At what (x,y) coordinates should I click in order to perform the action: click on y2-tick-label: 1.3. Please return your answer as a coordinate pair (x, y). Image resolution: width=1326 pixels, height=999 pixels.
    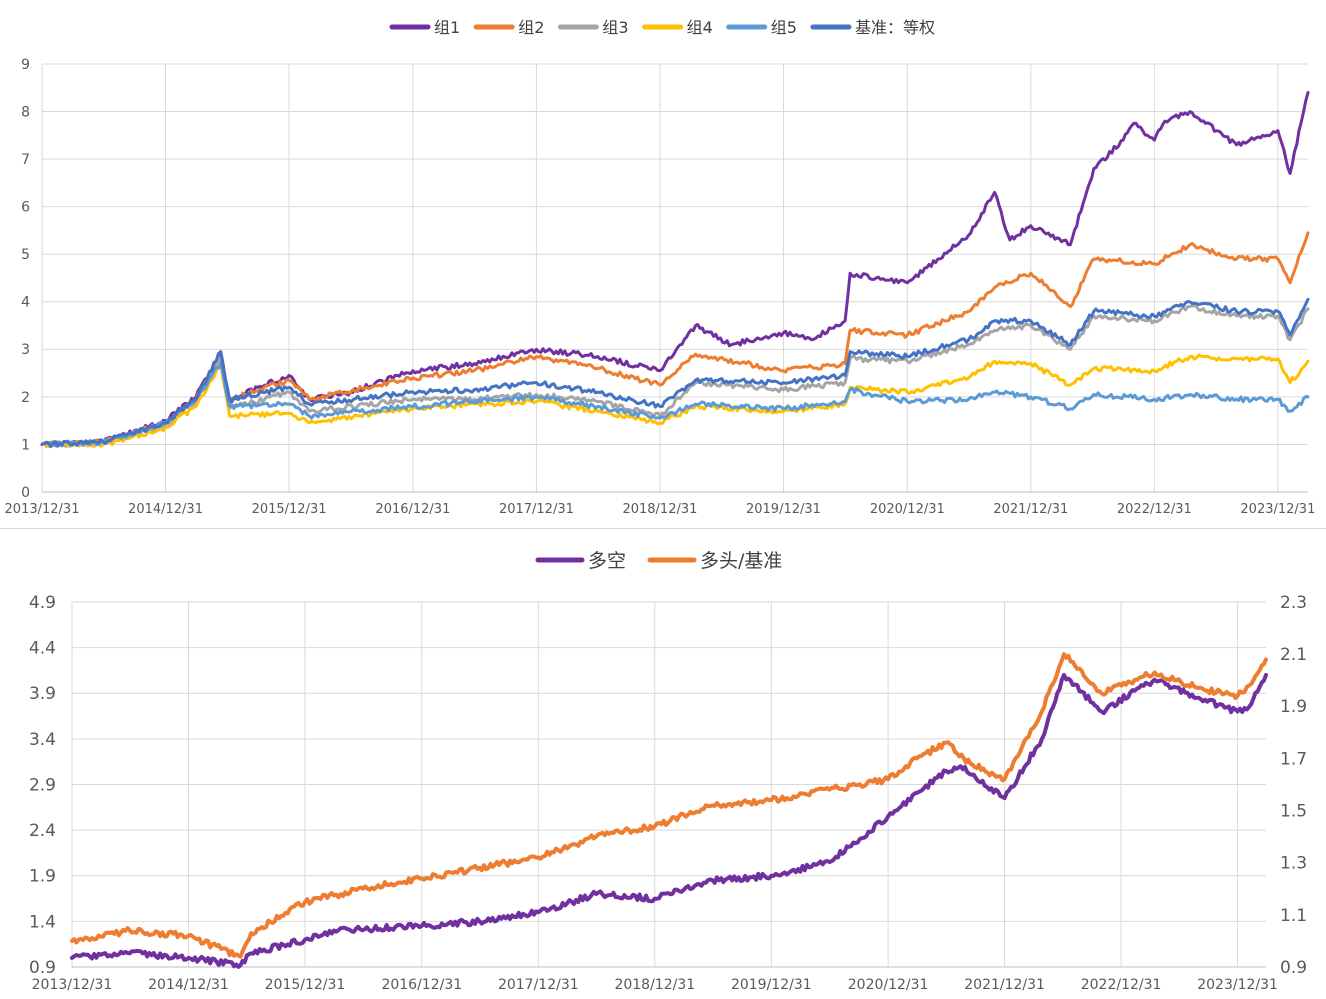
    Looking at the image, I should click on (1293, 864).